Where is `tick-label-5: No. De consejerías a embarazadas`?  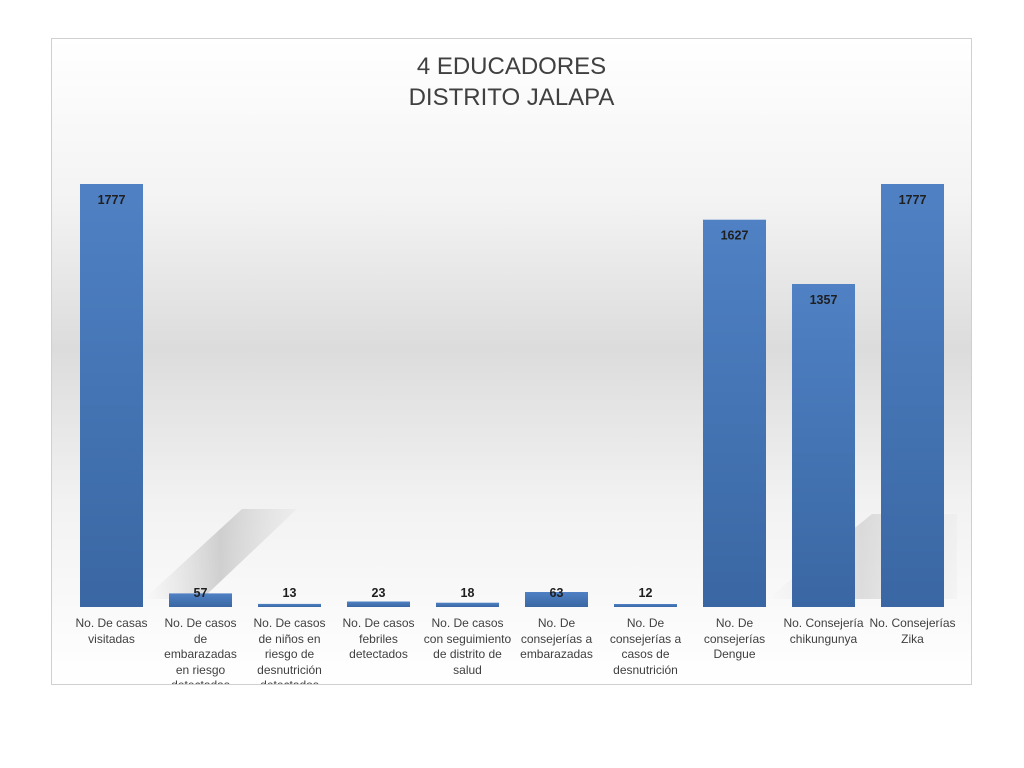 tick-label-5: No. De consejerías a embarazadas is located at coordinates (556, 638).